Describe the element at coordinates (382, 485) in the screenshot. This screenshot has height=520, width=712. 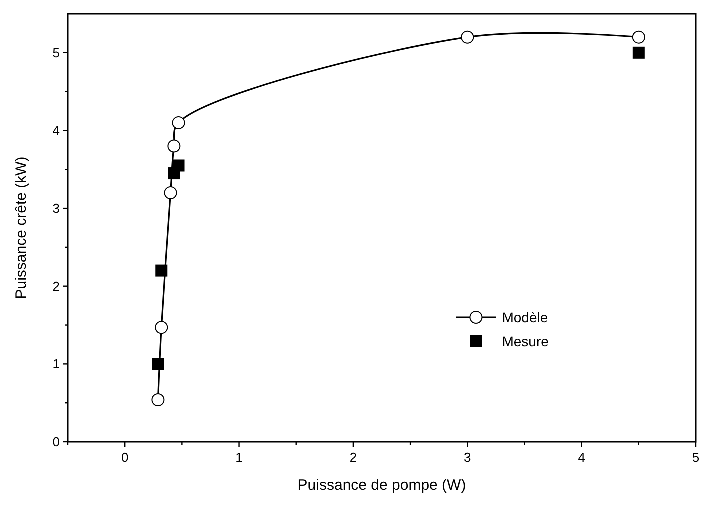
I see `x-axis-title: Puissance de pompe (W)` at that location.